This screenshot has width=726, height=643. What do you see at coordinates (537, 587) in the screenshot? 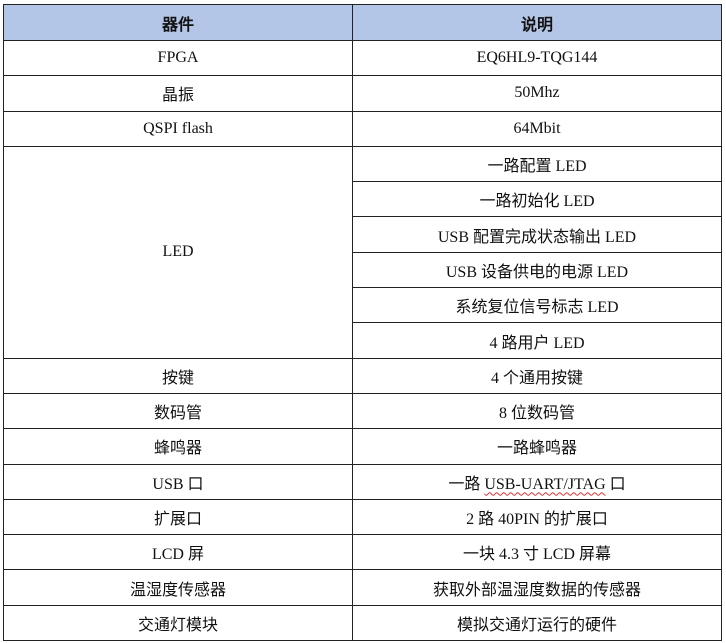
I see `description-cell: 获取外部温湿度数据的传感器` at bounding box center [537, 587].